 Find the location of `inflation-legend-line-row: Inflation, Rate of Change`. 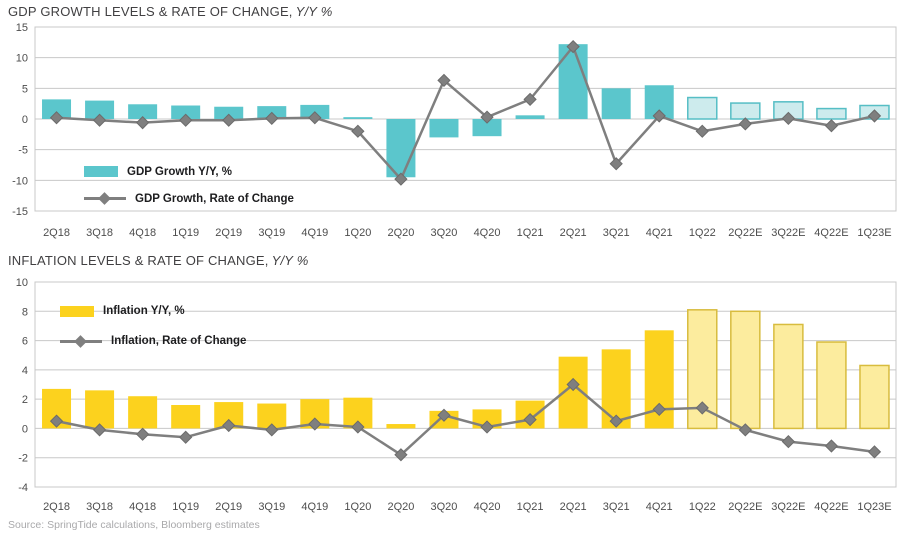

inflation-legend-line-row: Inflation, Rate of Change is located at coordinates (153, 341).